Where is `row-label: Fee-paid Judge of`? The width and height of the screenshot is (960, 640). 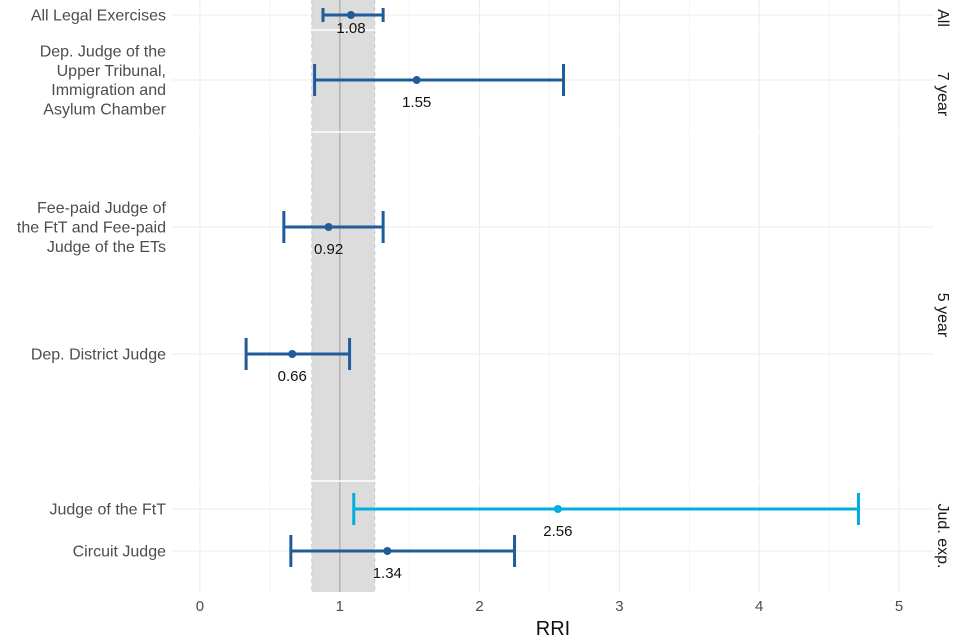 row-label: Fee-paid Judge of is located at coordinates (102, 208).